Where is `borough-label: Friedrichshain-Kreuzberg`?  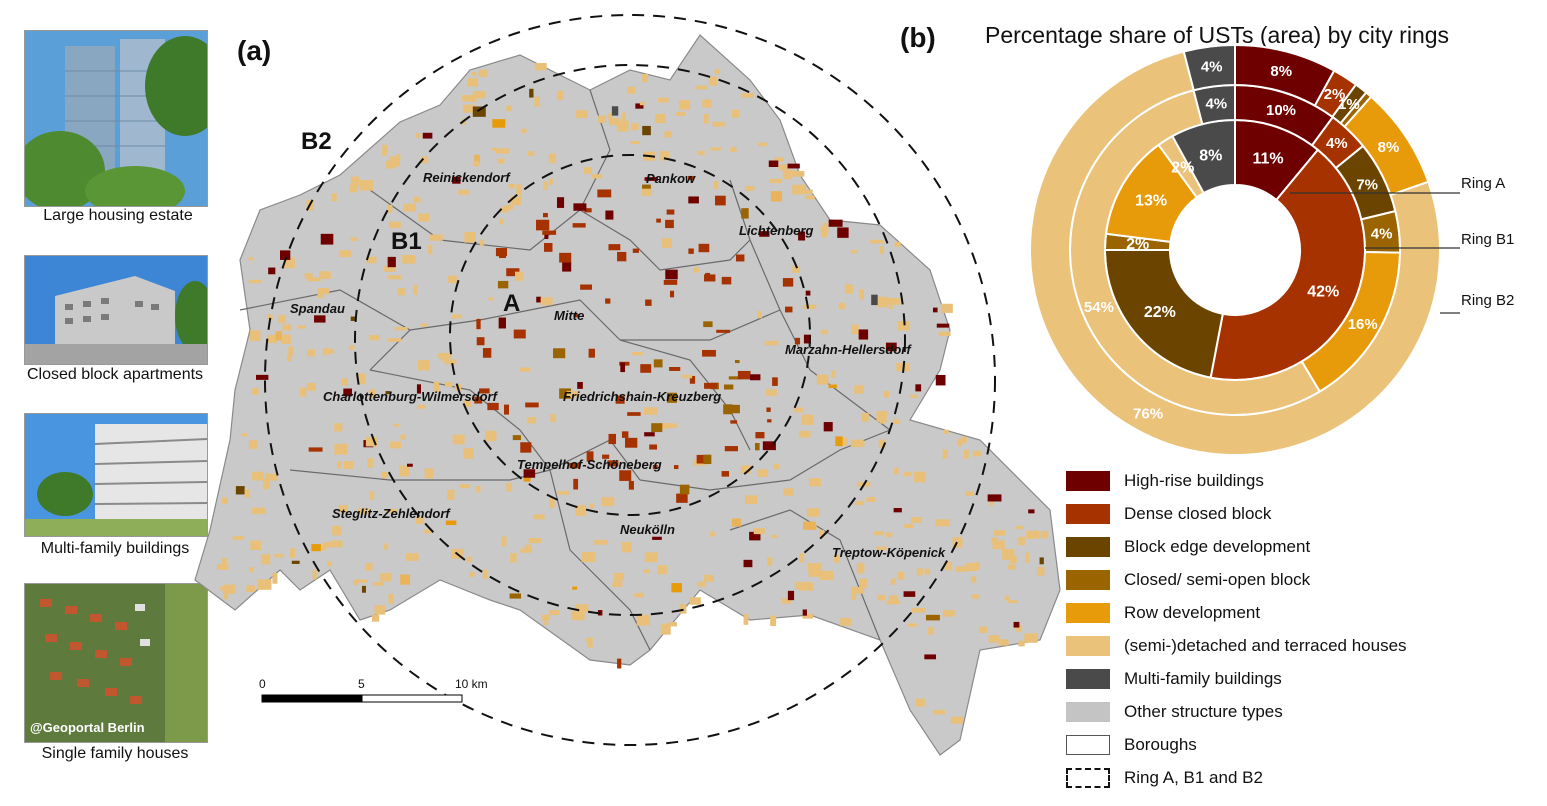 borough-label: Friedrichshain-Kreuzberg is located at coordinates (642, 396).